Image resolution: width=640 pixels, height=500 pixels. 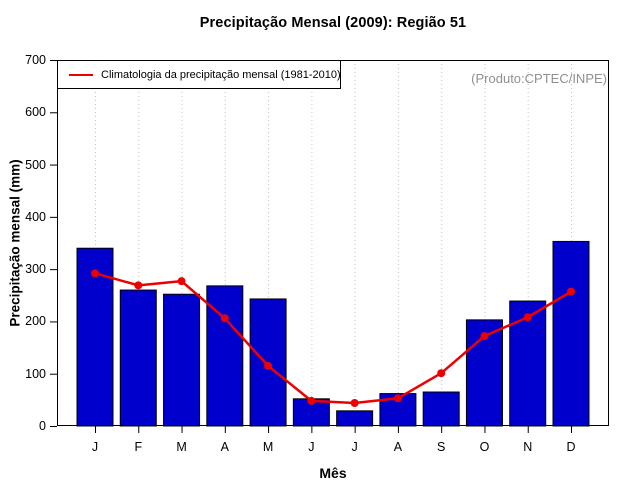 What do you see at coordinates (35, 112) in the screenshot?
I see `y-tick-label: 600` at bounding box center [35, 112].